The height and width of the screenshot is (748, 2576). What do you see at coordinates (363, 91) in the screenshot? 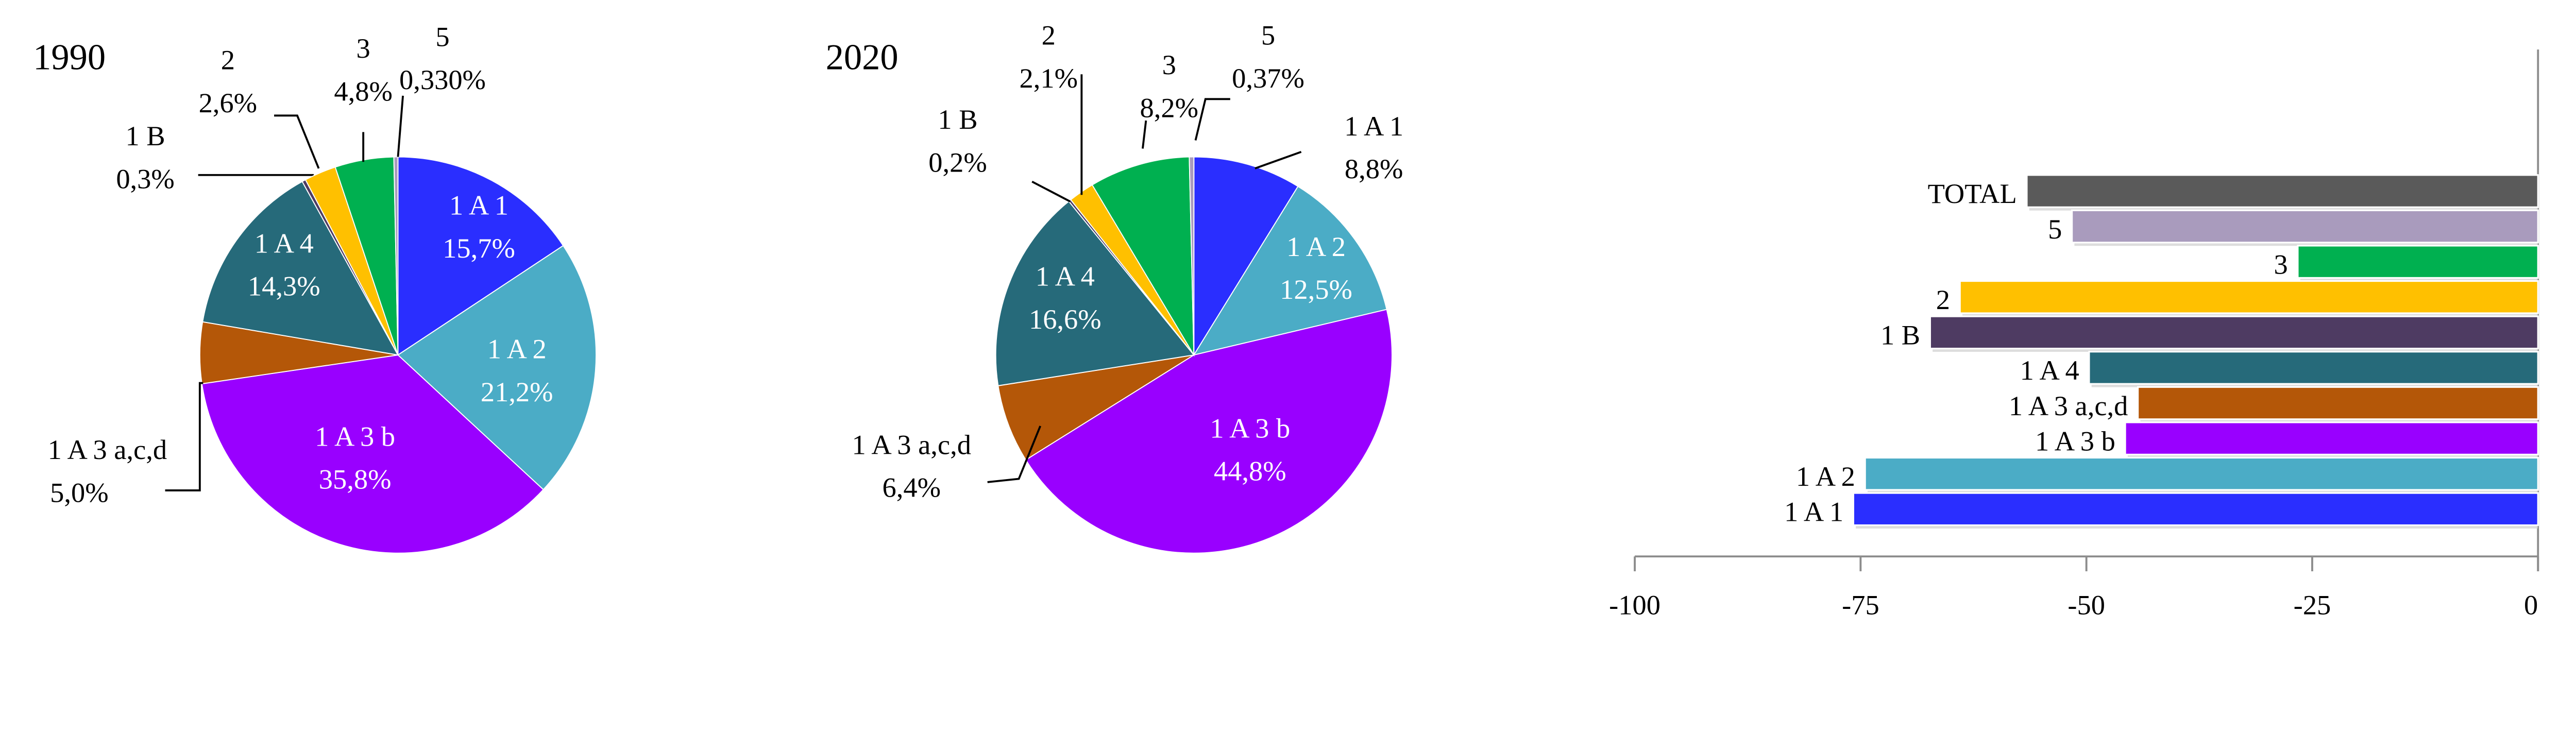
I see `slice-value-label: 4,8%` at bounding box center [363, 91].